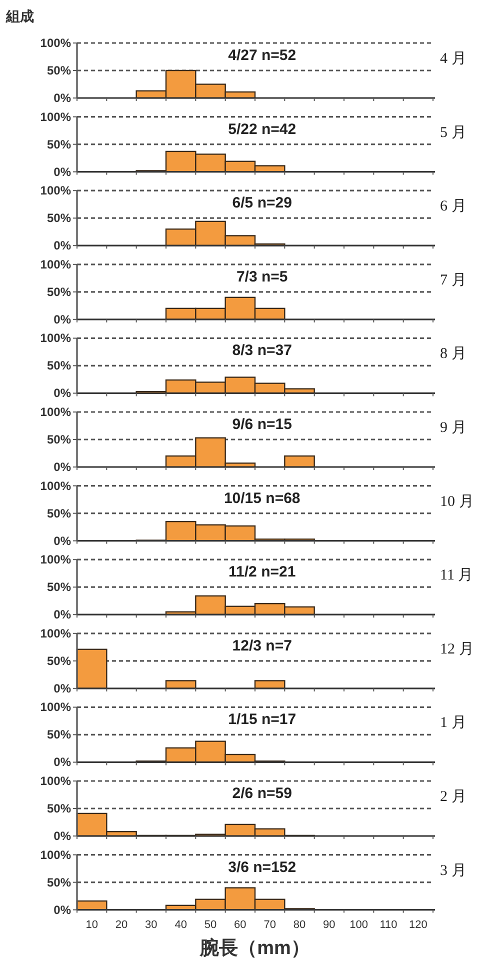  I want to click on text: 8 月, so click(453, 354).